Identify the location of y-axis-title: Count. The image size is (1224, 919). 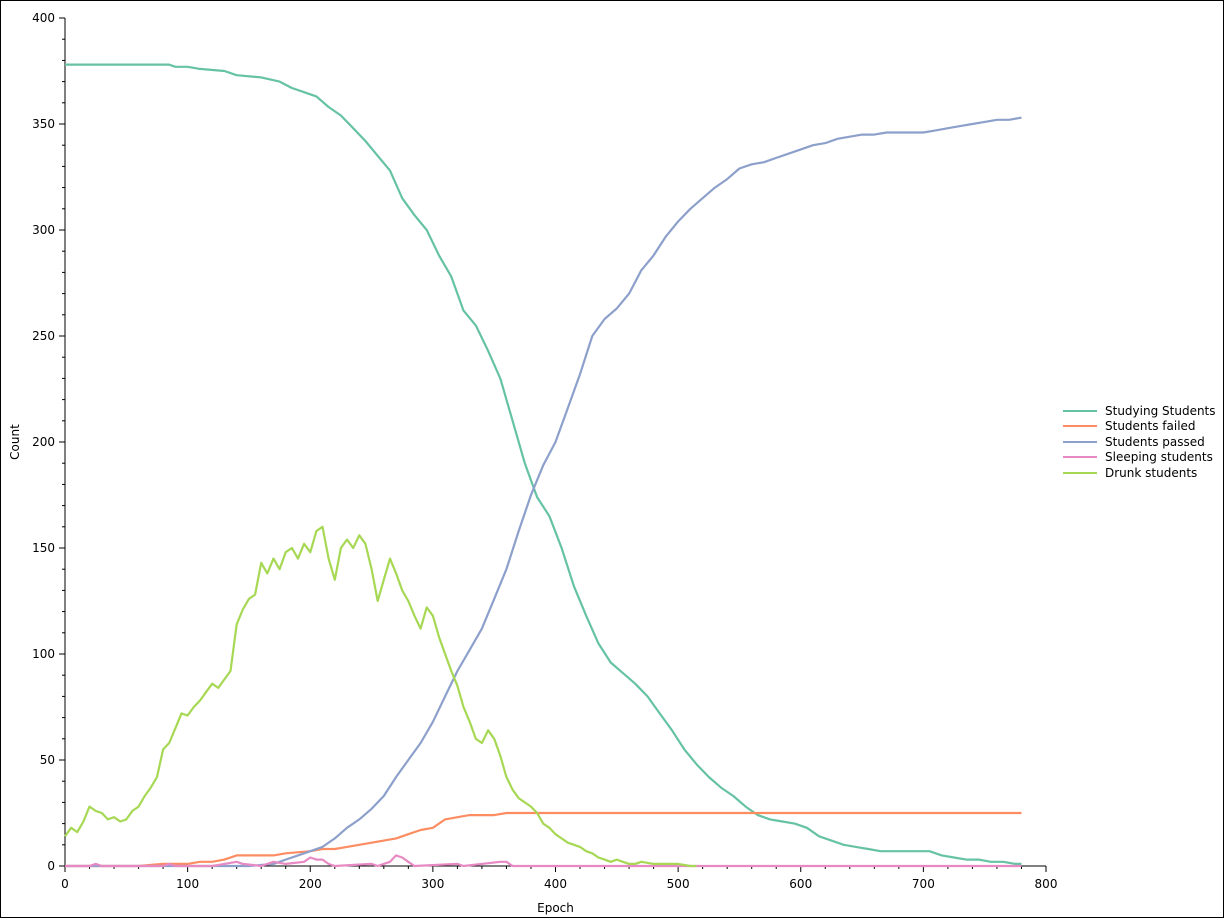
(15, 442).